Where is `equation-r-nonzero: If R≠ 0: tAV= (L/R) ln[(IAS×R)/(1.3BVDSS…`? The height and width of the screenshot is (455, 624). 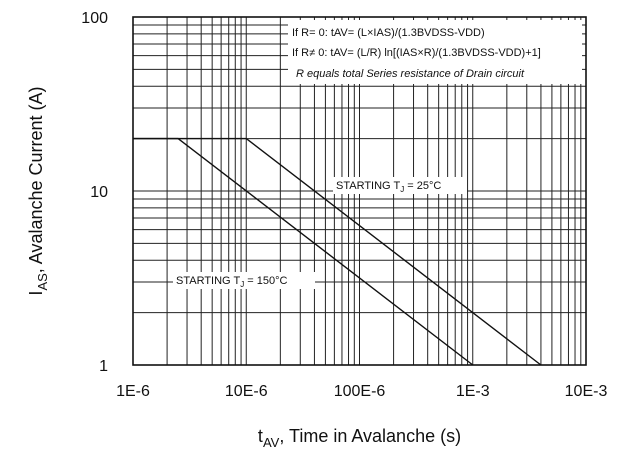
equation-r-nonzero: If R≠ 0: tAV= (L/R) ln[(IAS×R)/(1.3BVDSS… is located at coordinates (416, 53).